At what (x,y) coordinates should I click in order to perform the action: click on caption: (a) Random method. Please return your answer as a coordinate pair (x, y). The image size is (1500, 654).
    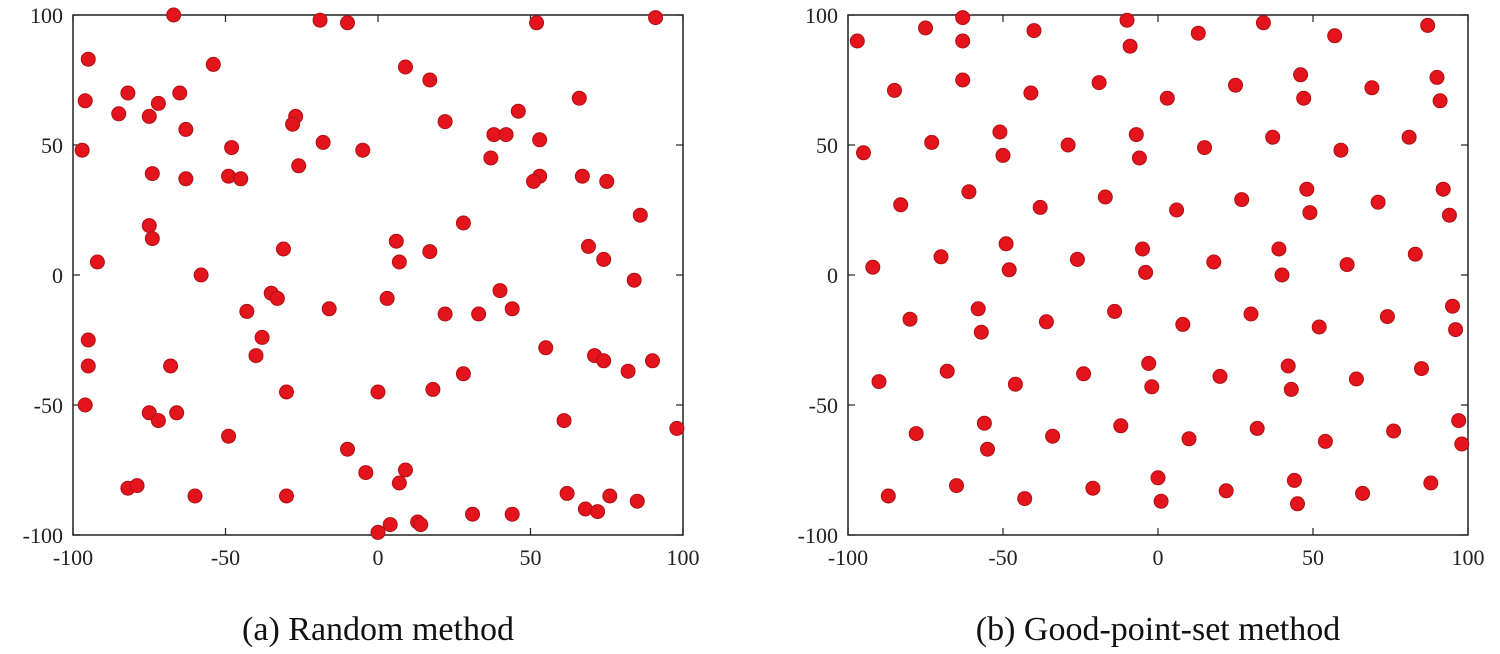
    Looking at the image, I should click on (378, 629).